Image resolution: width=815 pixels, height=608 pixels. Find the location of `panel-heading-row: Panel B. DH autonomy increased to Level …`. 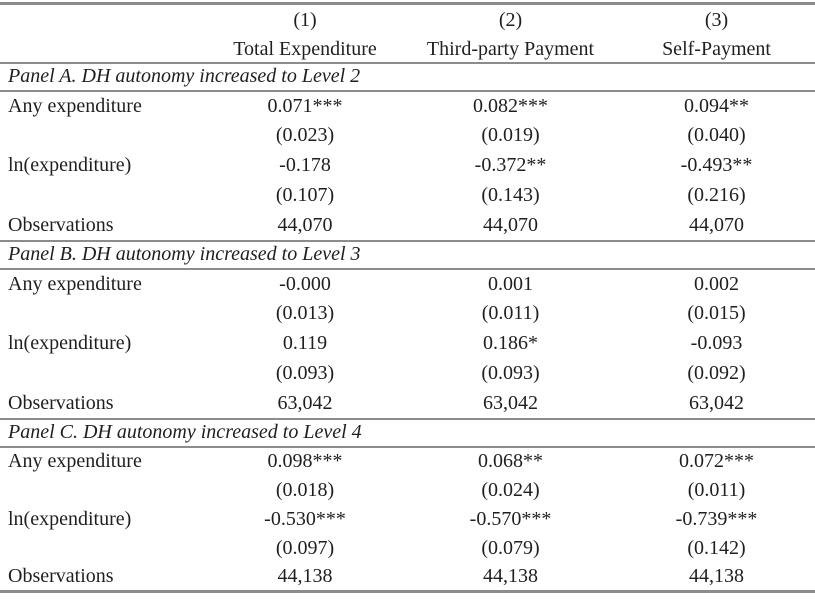

panel-heading-row: Panel B. DH autonomy increased to Level … is located at coordinates (407, 254).